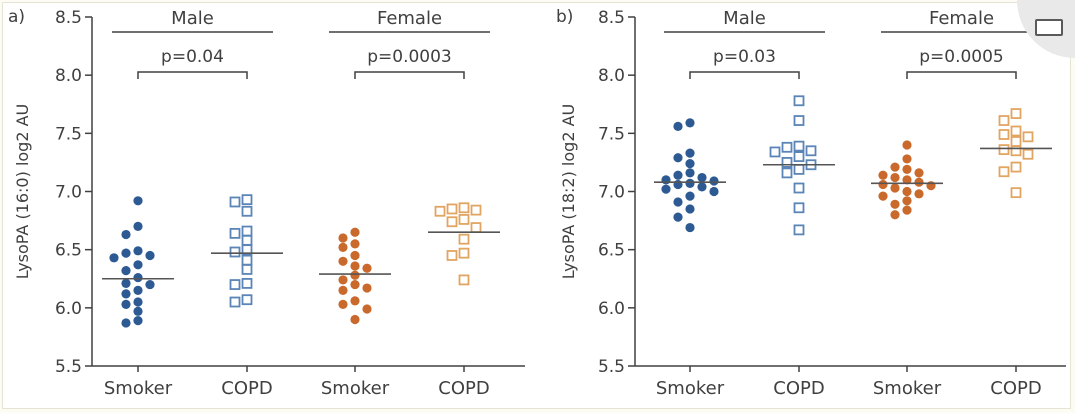  What do you see at coordinates (68, 367) in the screenshot?
I see `y-tick-label: 5.5` at bounding box center [68, 367].